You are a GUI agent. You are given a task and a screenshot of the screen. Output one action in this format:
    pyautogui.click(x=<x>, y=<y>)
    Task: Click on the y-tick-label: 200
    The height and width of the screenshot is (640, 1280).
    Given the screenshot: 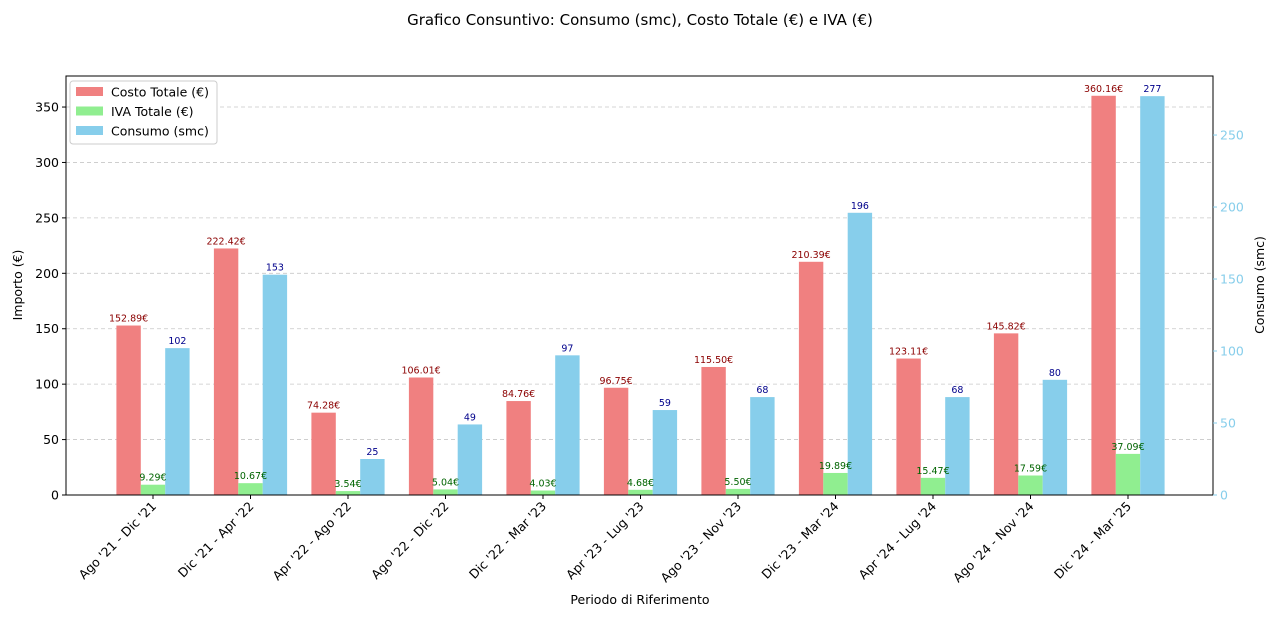 What is the action you would take?
    pyautogui.click(x=47, y=273)
    